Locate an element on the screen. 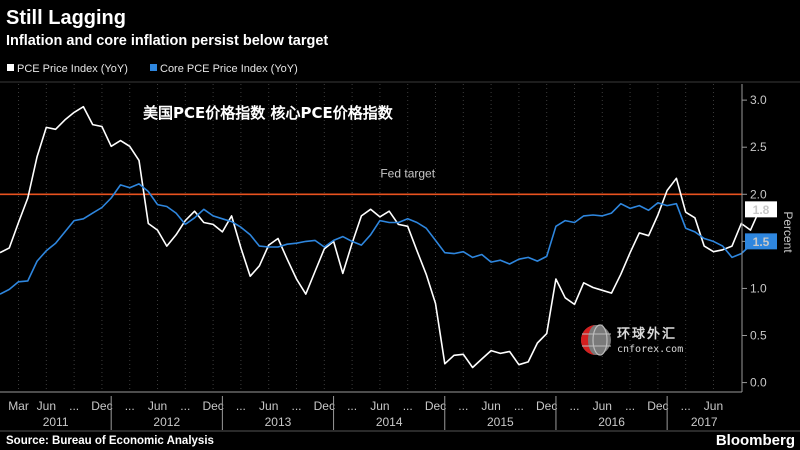  x-year-label: 2015 is located at coordinates (500, 422).